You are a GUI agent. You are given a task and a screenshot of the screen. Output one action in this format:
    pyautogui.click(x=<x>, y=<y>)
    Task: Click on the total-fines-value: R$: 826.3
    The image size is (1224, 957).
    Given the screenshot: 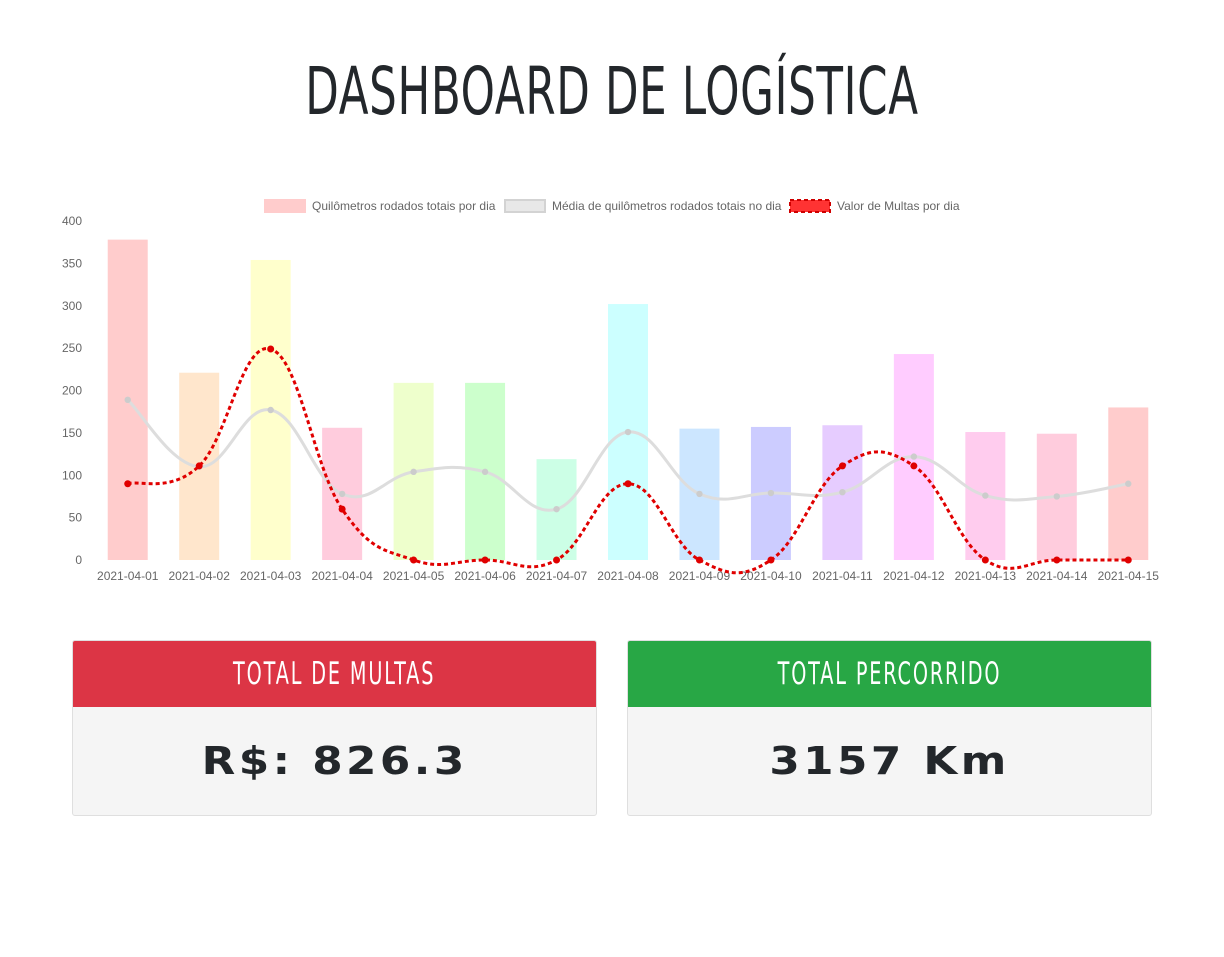 What is the action you would take?
    pyautogui.click(x=334, y=761)
    